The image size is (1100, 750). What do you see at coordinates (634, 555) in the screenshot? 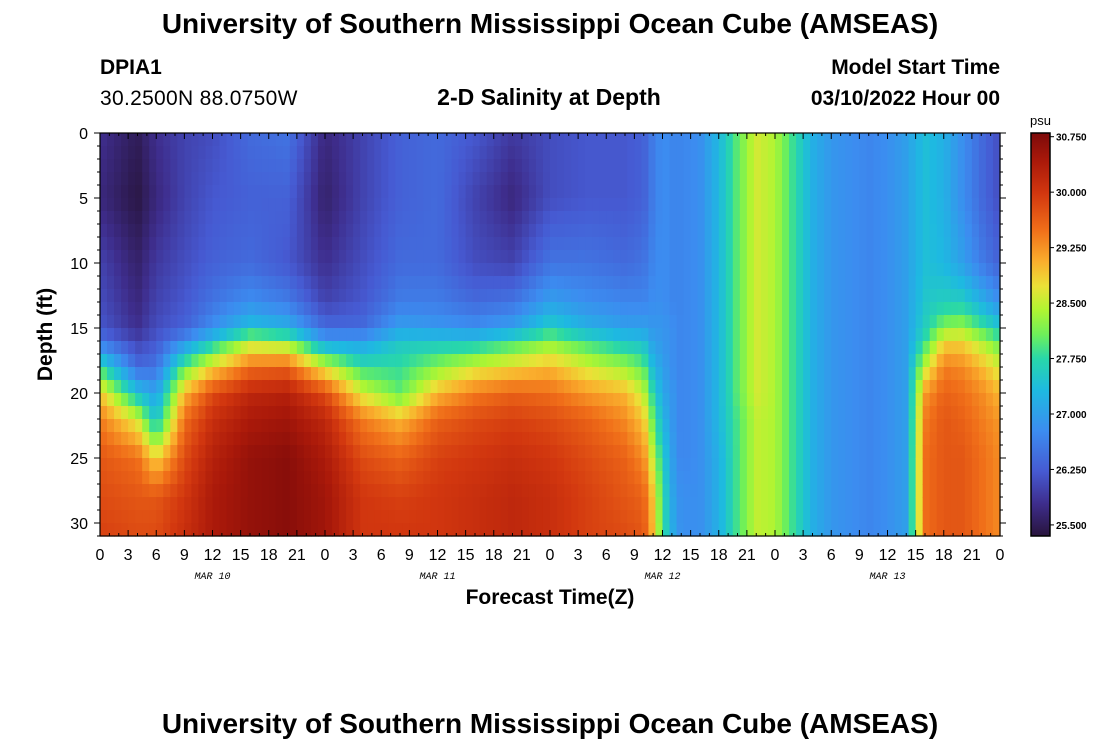
I see `x-tick-label: 9` at bounding box center [634, 555].